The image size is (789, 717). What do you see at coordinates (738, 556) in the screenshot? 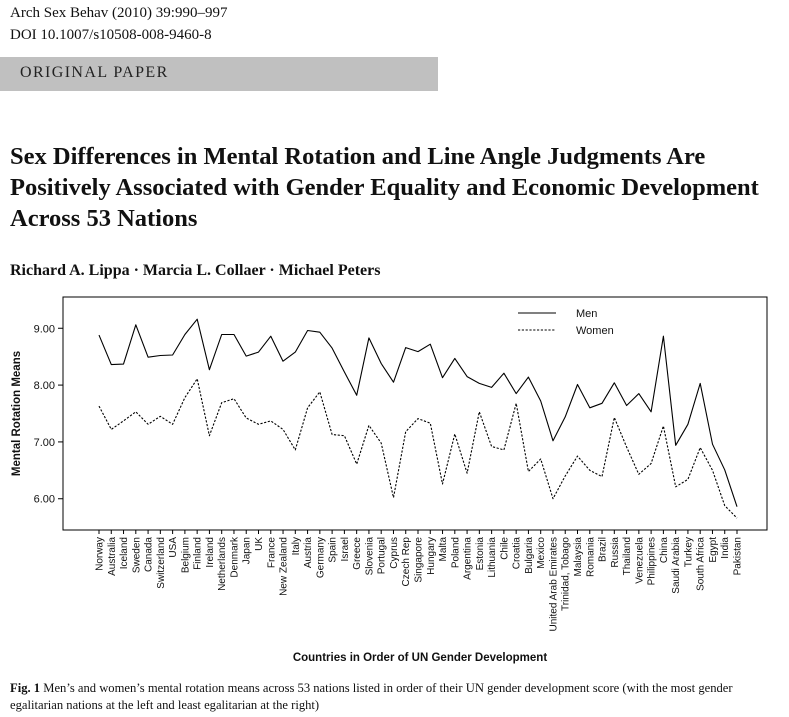
I see `x-tick-label: Pakistan` at bounding box center [738, 556].